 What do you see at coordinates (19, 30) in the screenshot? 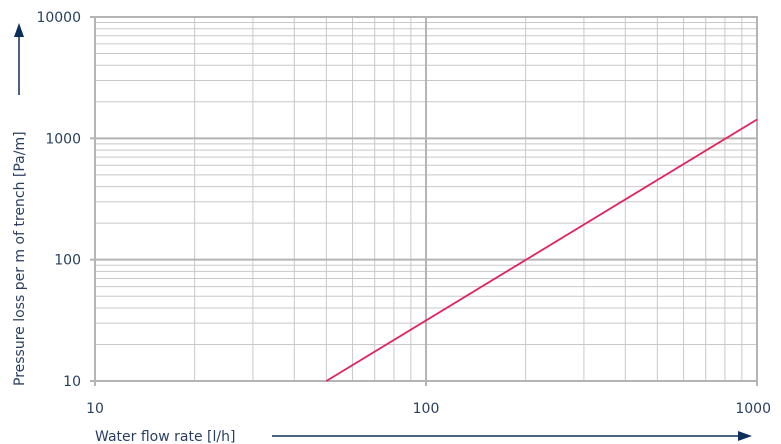
I see `y-axis-arrow-icon` at bounding box center [19, 30].